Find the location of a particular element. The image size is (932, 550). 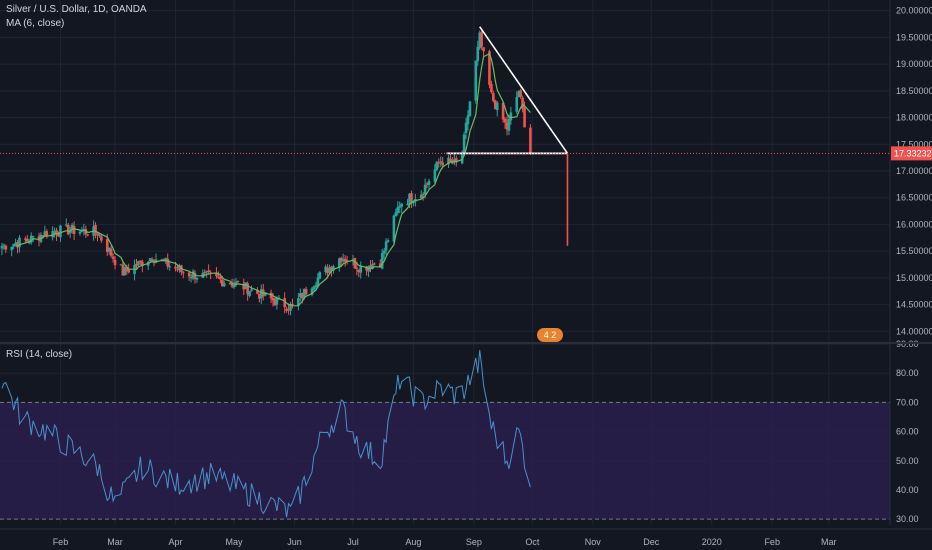

event-badge: 4 2 is located at coordinates (550, 335).